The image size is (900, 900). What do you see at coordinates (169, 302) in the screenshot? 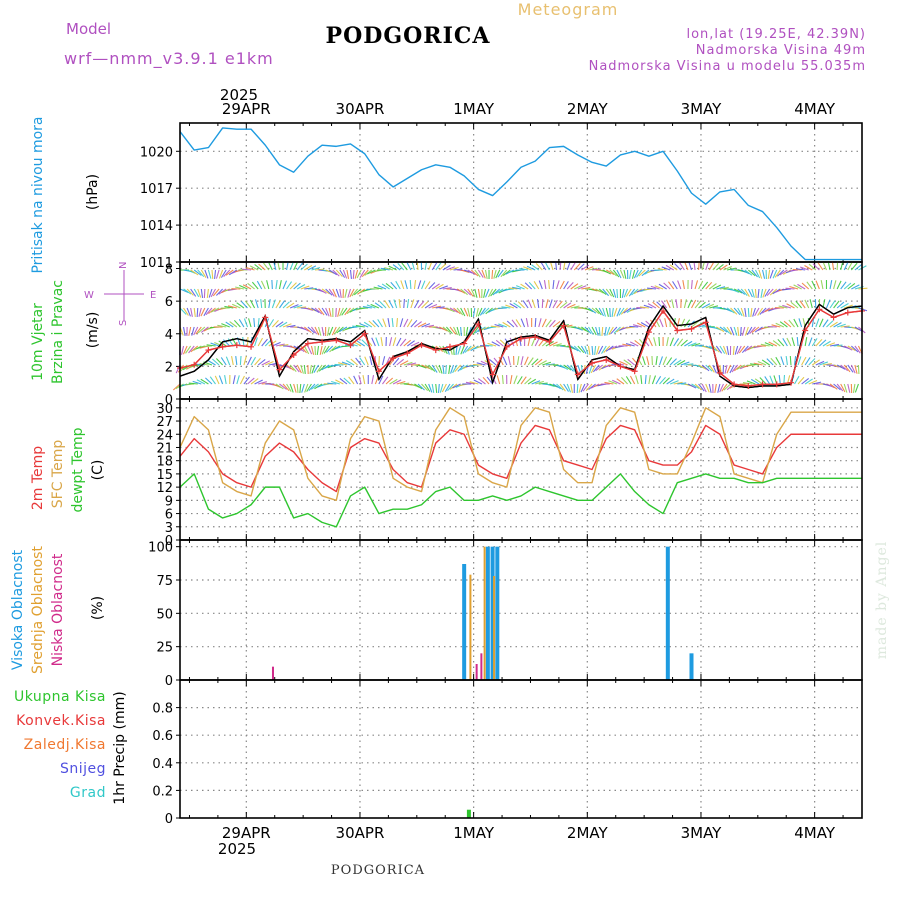
I see `wind-ytick-label-1: 6` at bounding box center [169, 302].